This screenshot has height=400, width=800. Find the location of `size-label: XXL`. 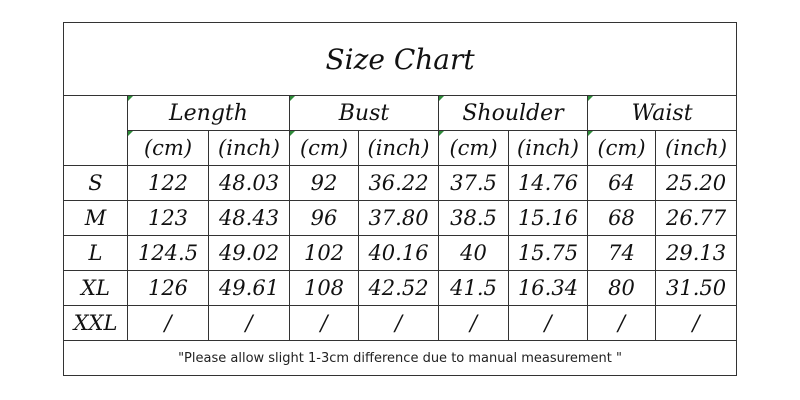

size-label: XXL is located at coordinates (95, 323).